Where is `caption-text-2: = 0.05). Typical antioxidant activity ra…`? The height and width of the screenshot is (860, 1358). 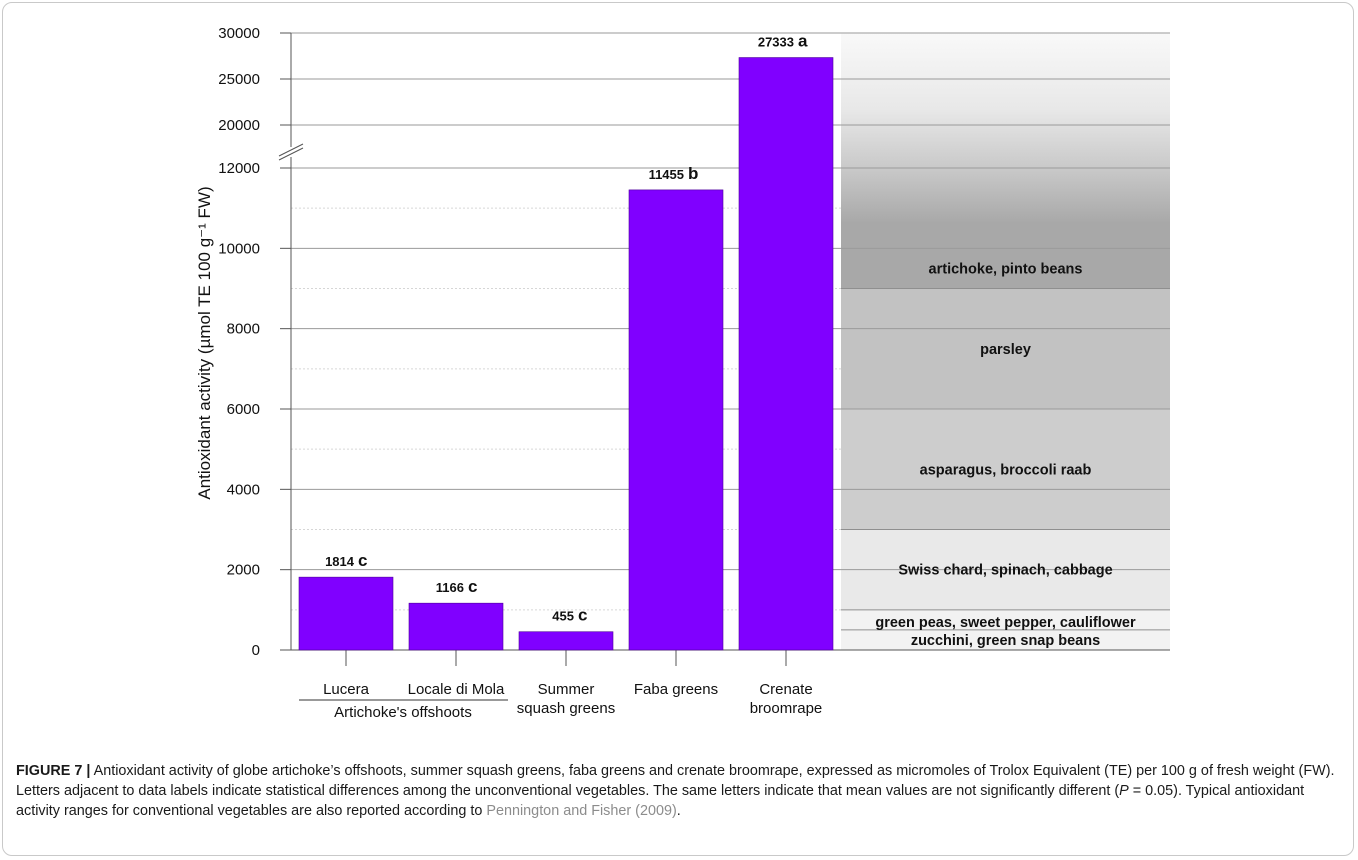
caption-text-2: = 0.05). Typical antioxidant activity ra… is located at coordinates (660, 801).